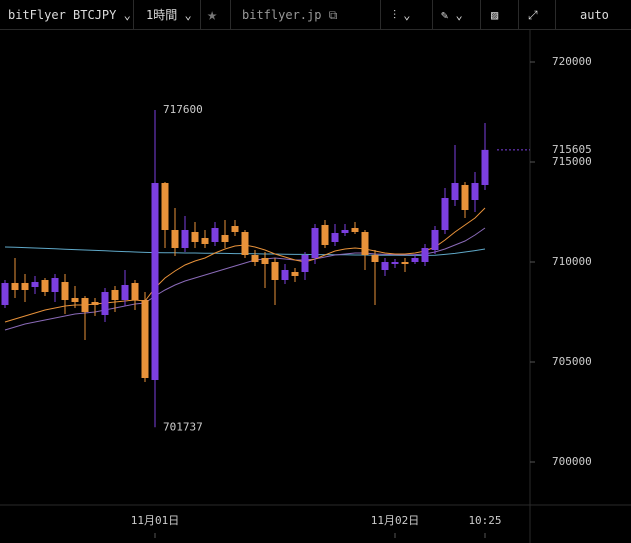  What do you see at coordinates (183, 426) in the screenshot?
I see `low-label: 701737` at bounding box center [183, 426].